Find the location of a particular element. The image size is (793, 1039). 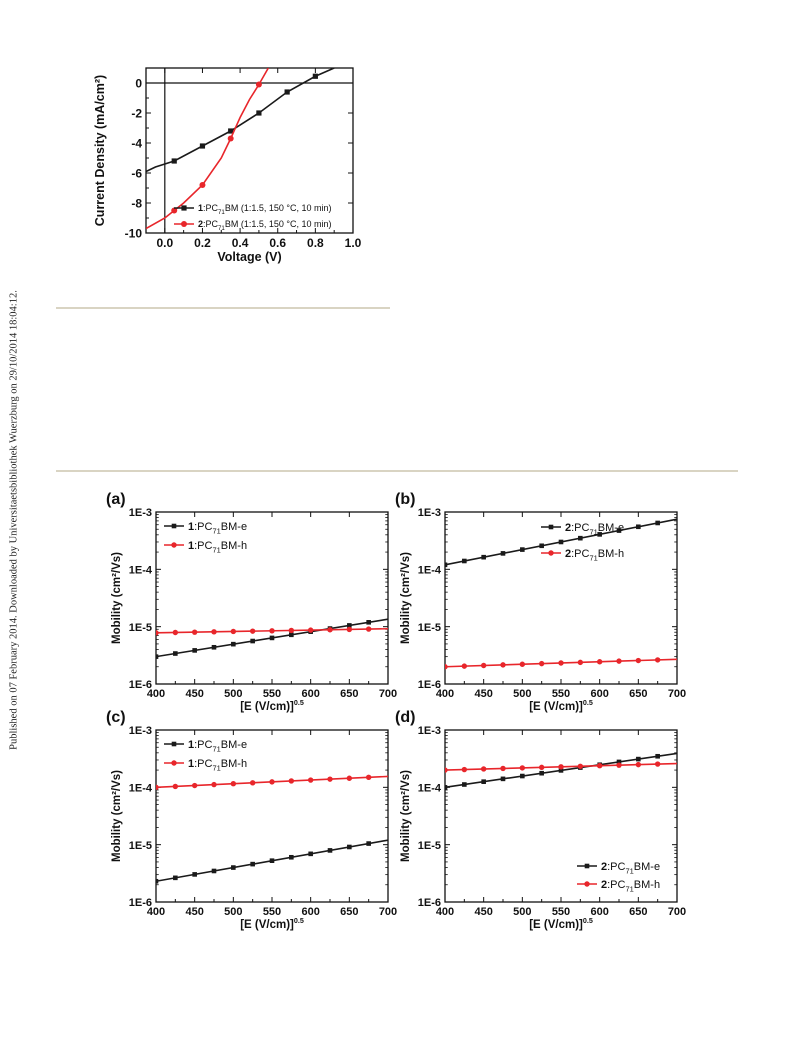

legend-label: 2:PC71BM (1:1.5, 150 °C, 10 min) is located at coordinates (264, 225).